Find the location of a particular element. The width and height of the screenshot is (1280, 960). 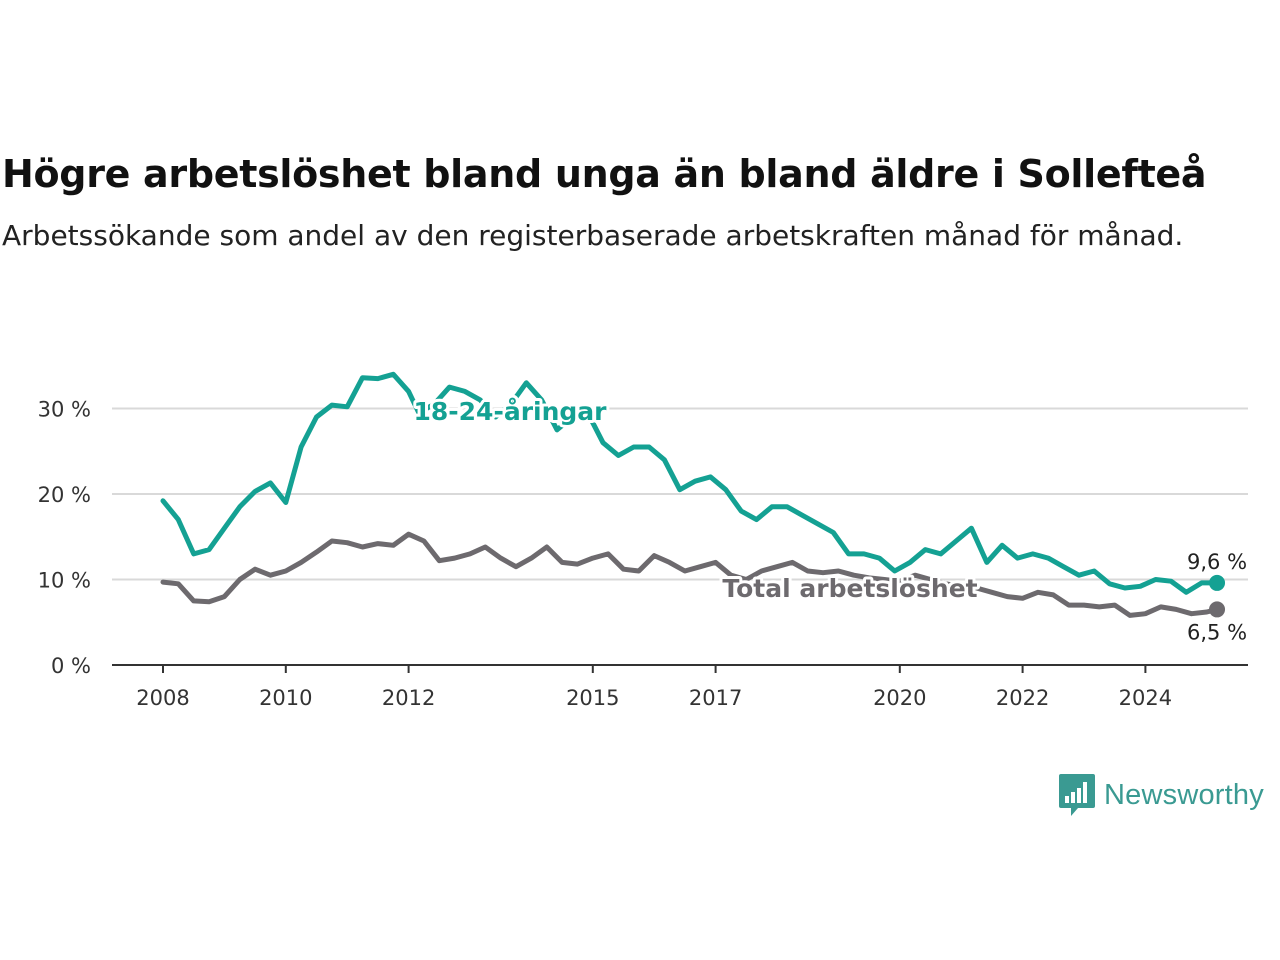

x-tick-label: 2024 is located at coordinates (1145, 698).